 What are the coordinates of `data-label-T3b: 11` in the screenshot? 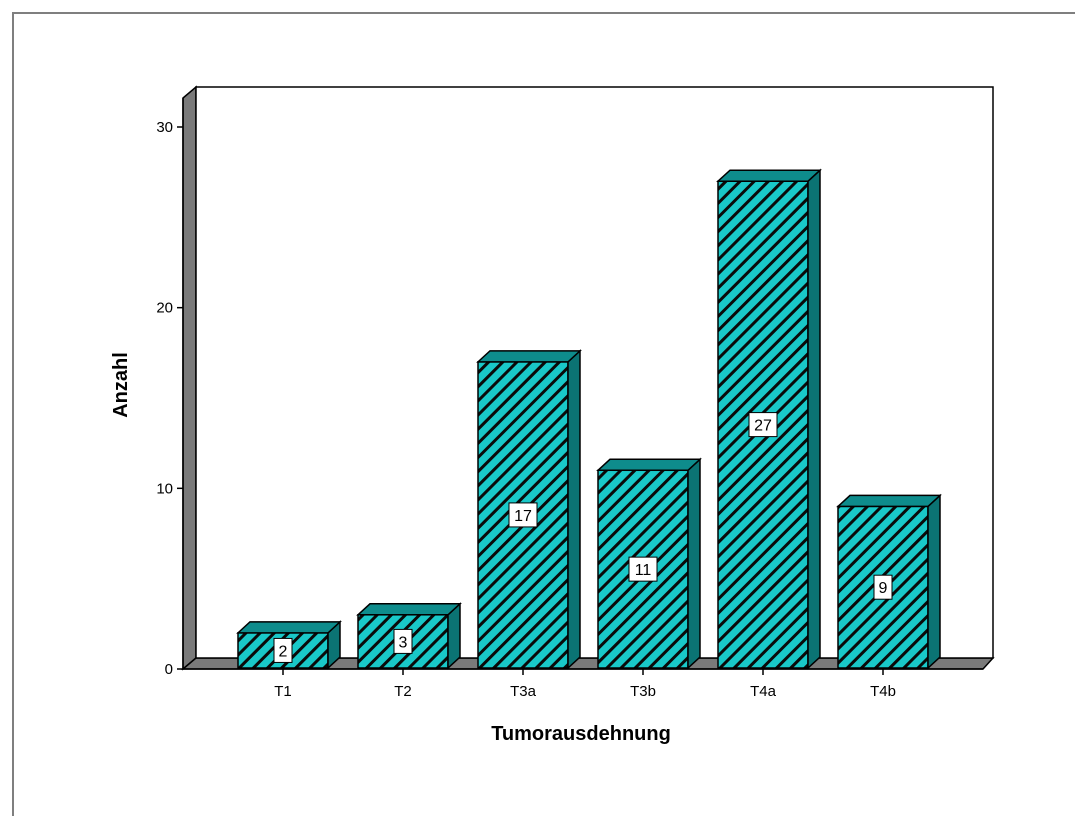 It's located at (643, 569).